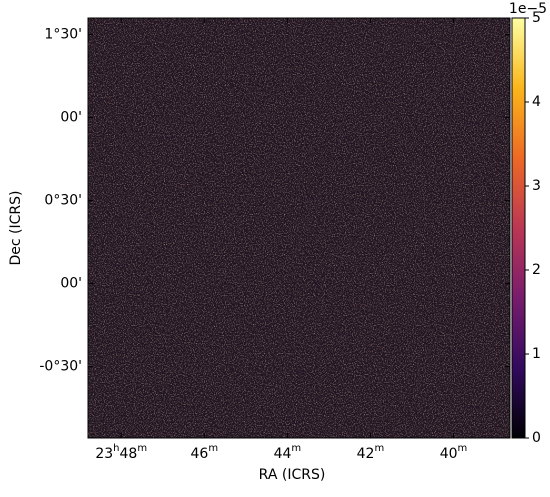 The image size is (550, 497). I want to click on y-tick-label: 0°30', so click(63, 201).